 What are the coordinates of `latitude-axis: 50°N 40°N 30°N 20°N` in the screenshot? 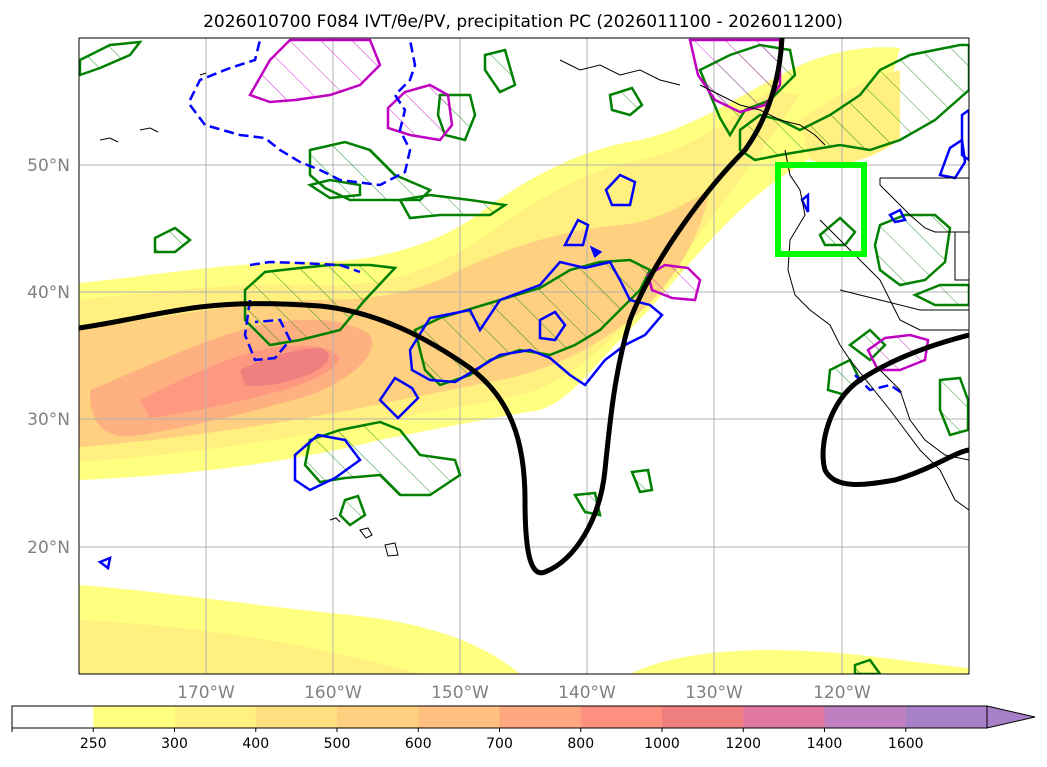 It's located at (48, 357).